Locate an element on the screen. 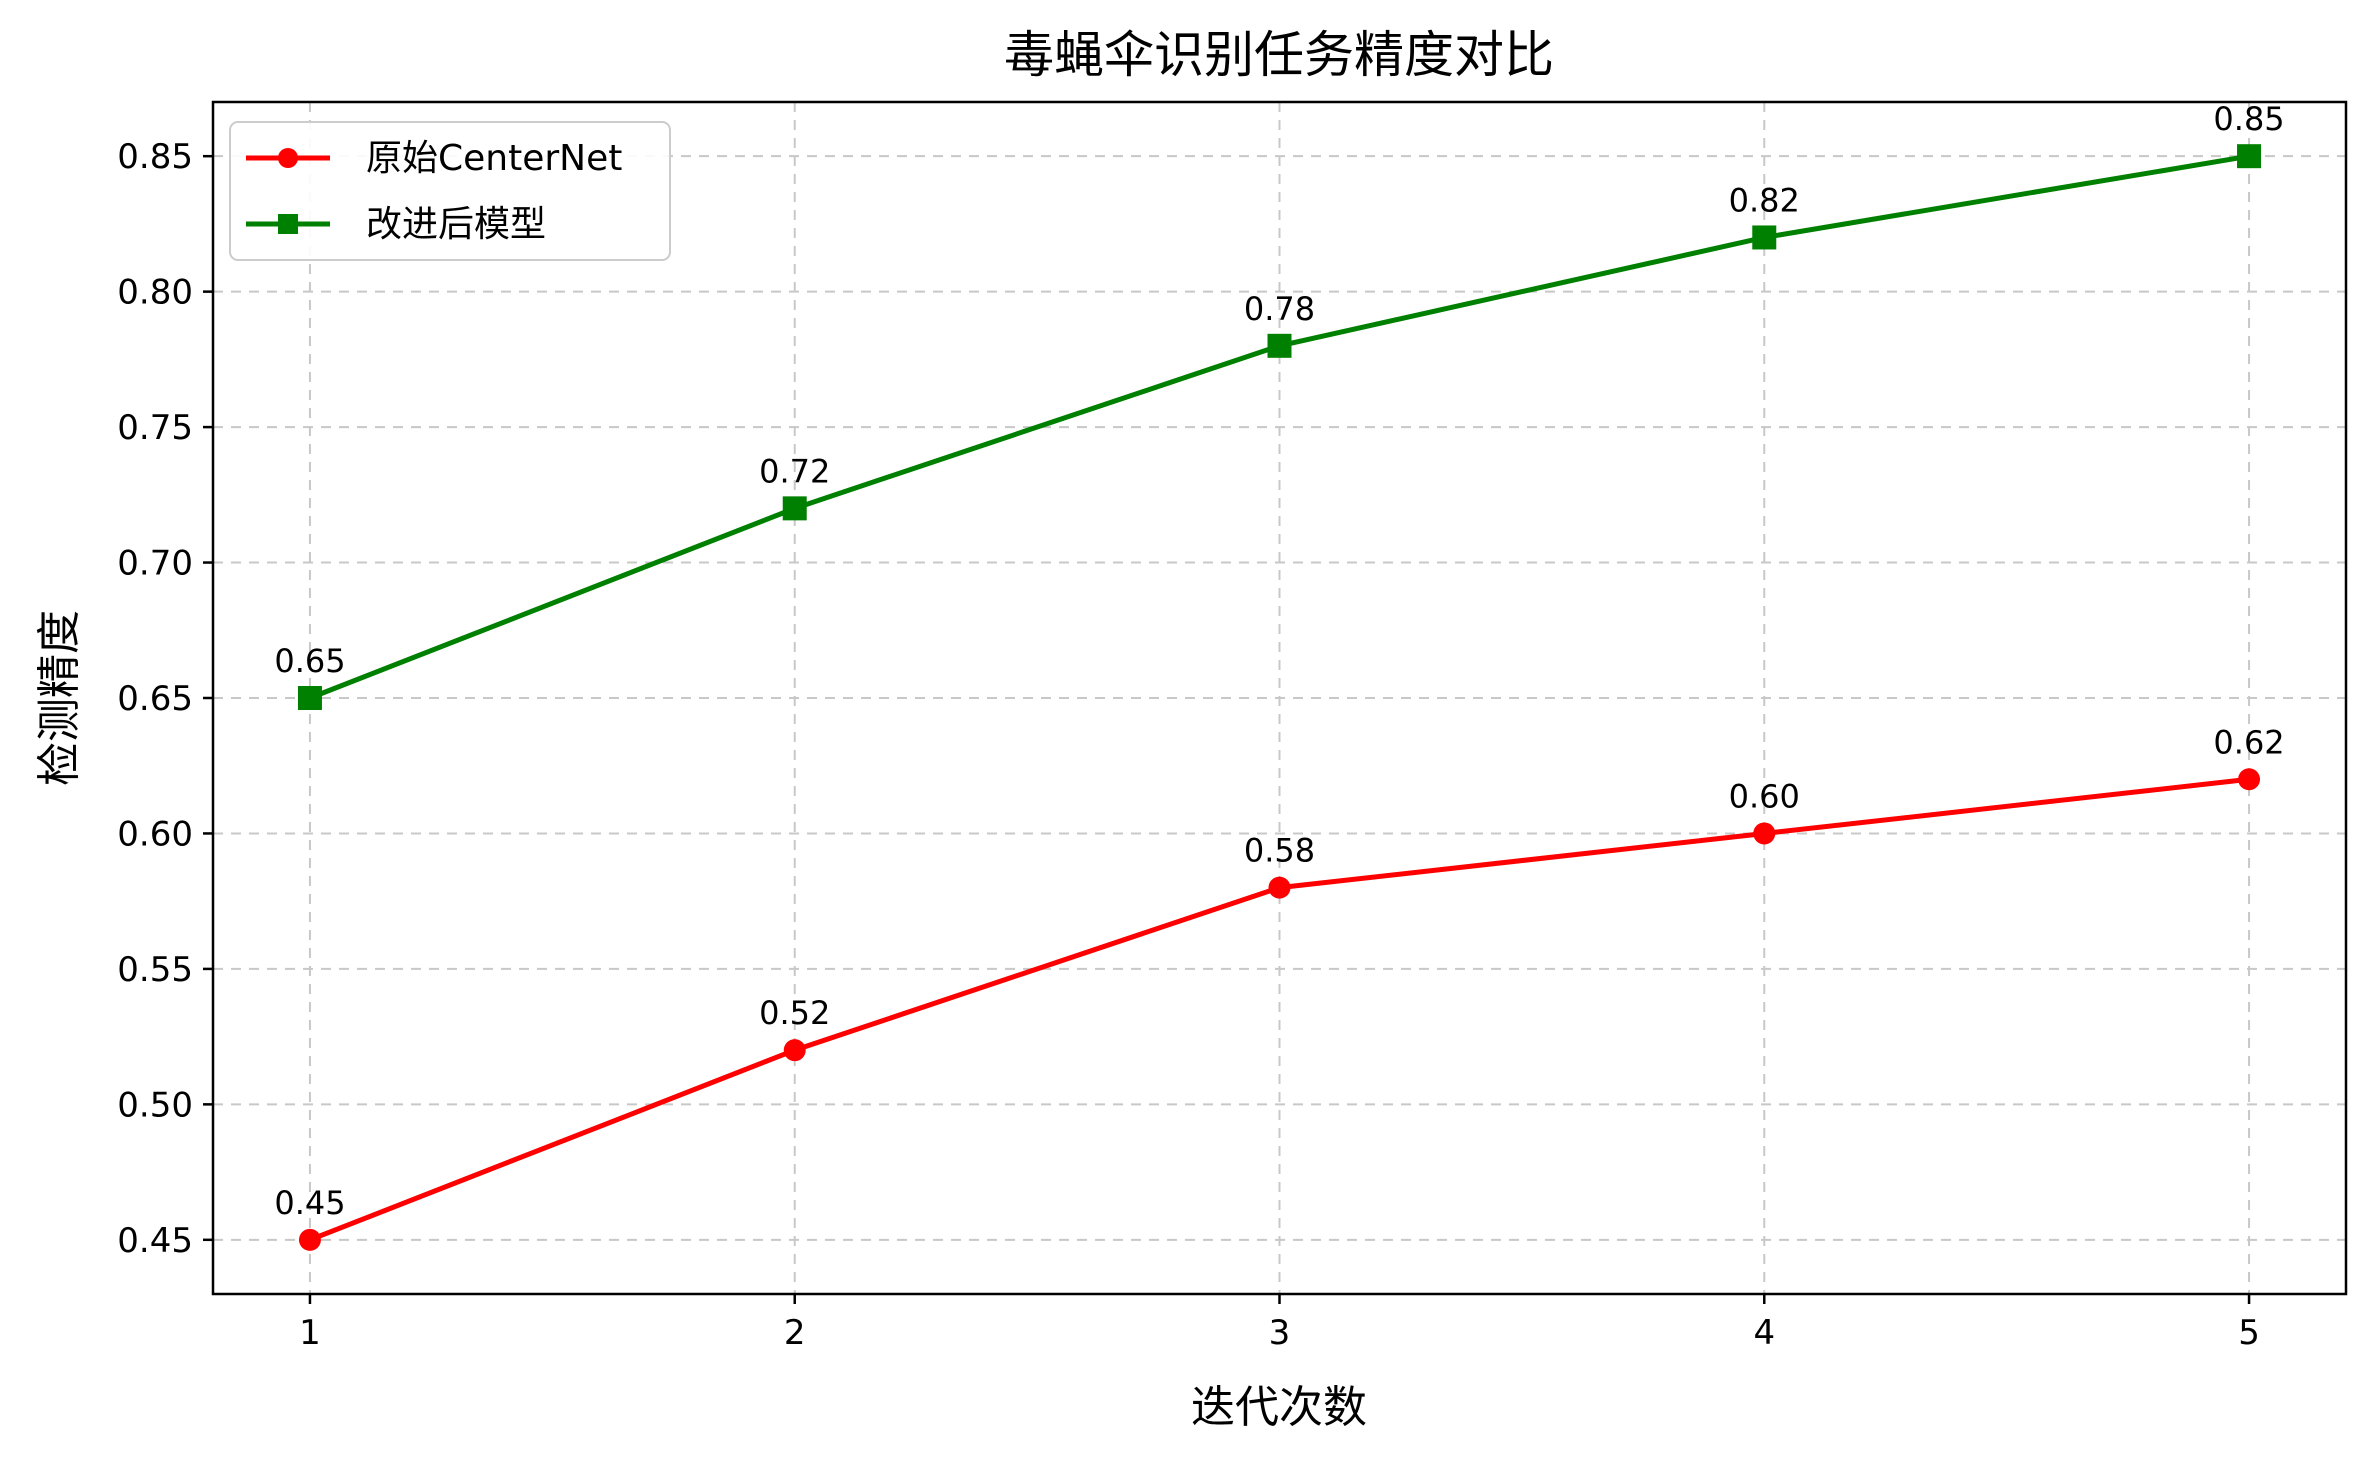  y-tick-label: 0.85 is located at coordinates (155, 157).